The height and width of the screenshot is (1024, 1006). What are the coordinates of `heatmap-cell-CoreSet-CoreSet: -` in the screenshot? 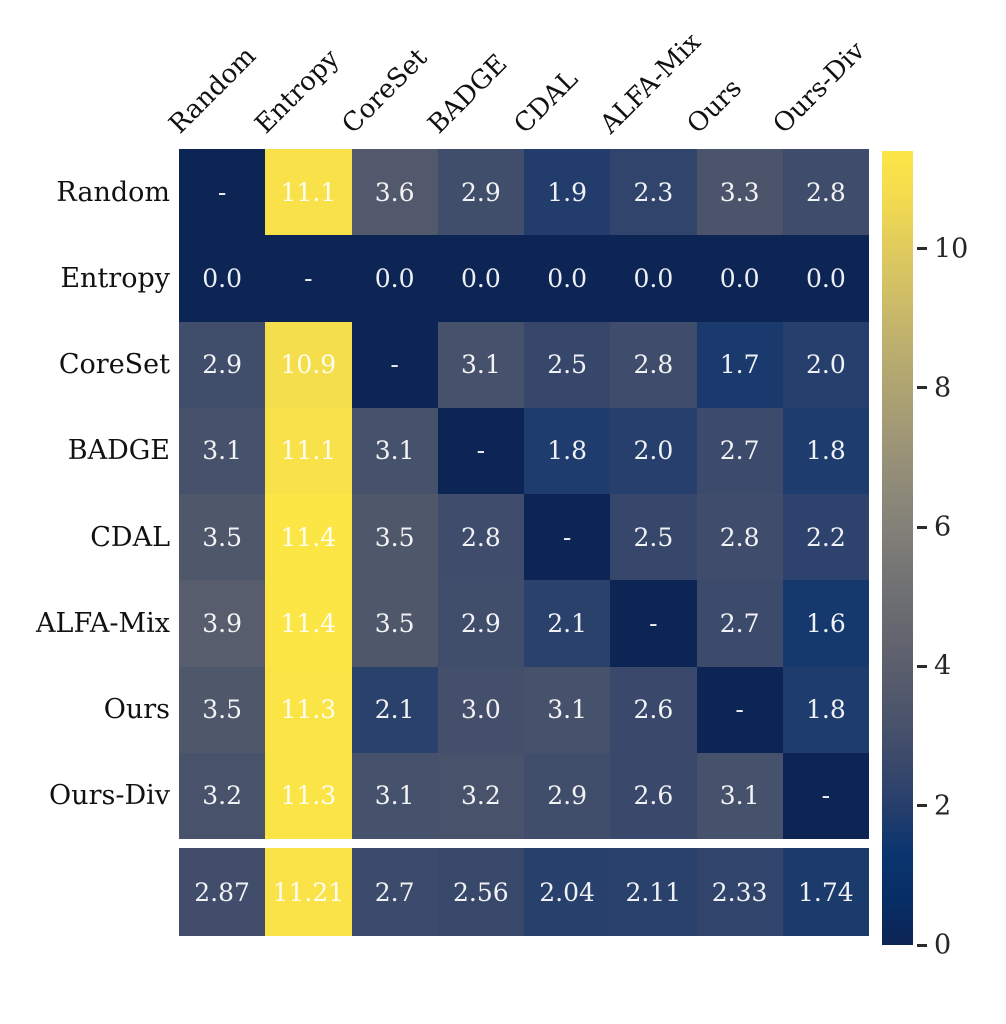 It's located at (394, 364).